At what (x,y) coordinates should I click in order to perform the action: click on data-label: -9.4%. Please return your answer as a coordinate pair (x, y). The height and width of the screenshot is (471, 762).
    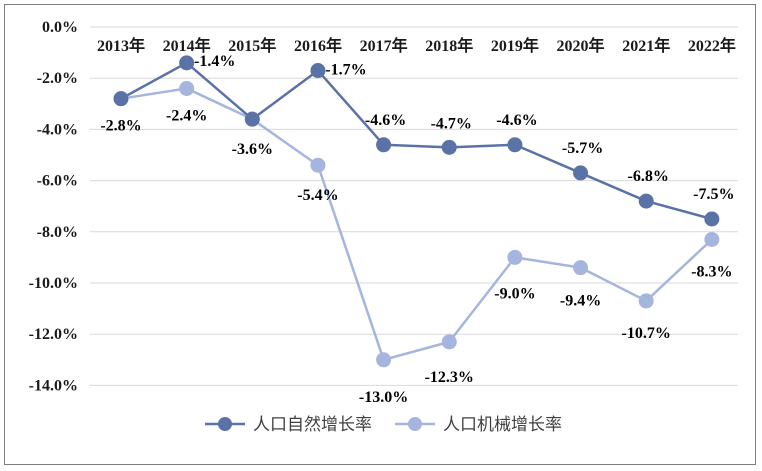
    Looking at the image, I should click on (580, 301).